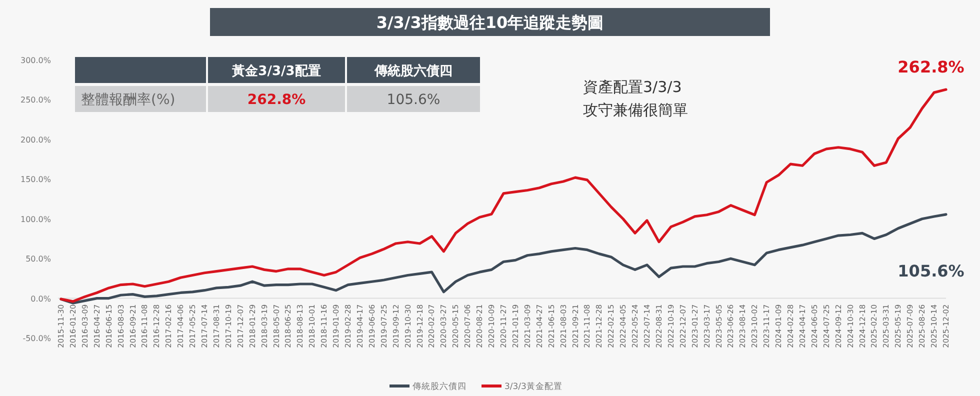 The height and width of the screenshot is (396, 980). Describe the element at coordinates (413, 100) in the screenshot. I see `table-cell: 105.6%` at that location.